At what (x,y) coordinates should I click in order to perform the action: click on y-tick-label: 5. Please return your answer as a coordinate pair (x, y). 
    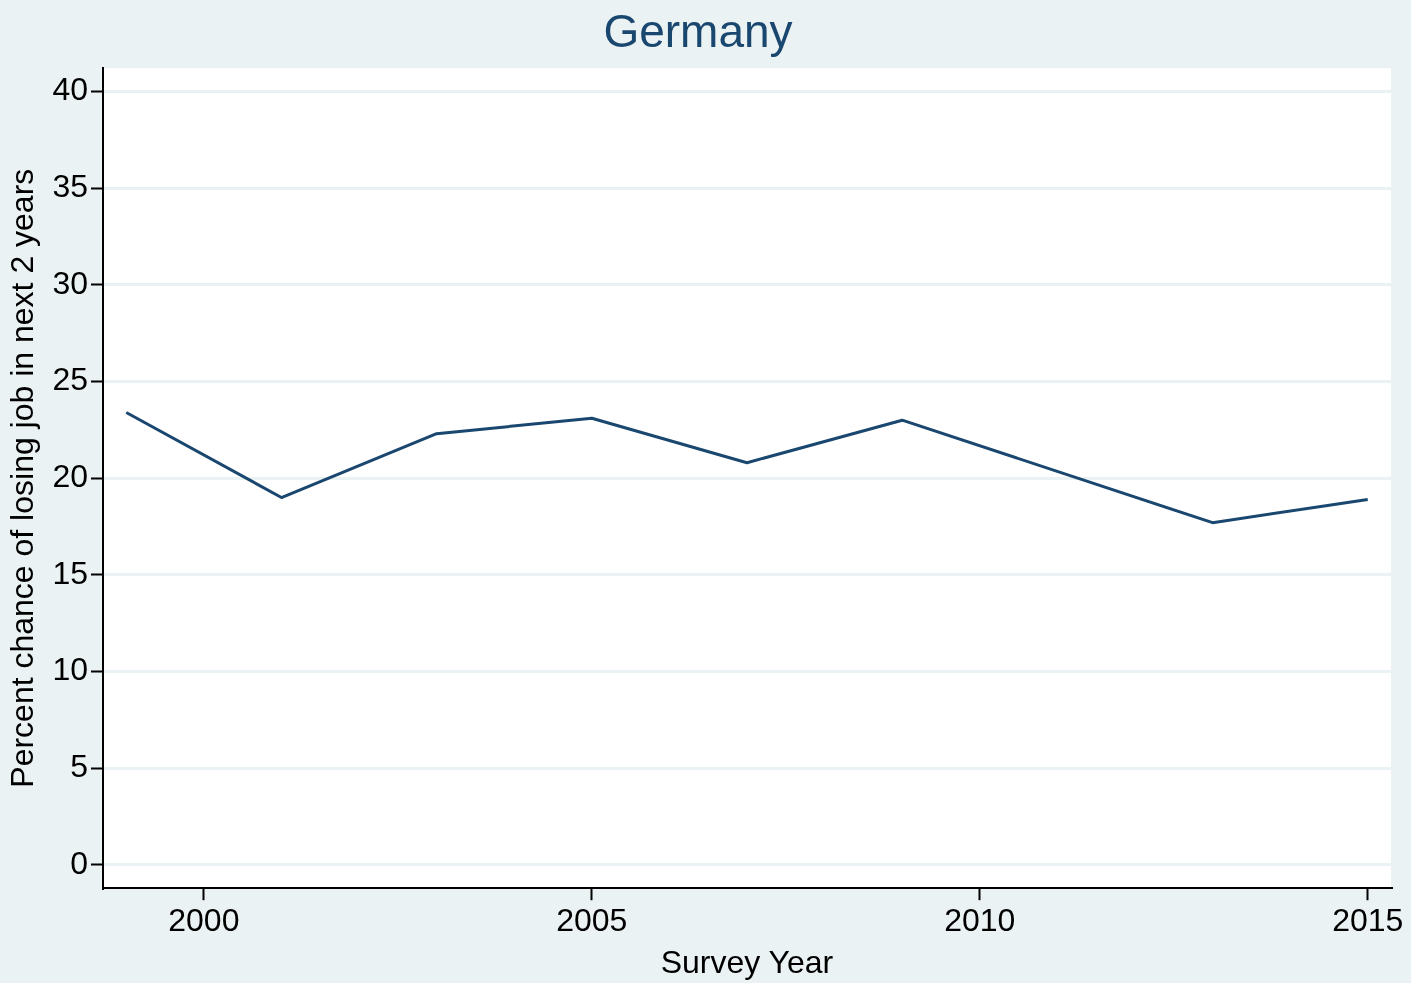
    Looking at the image, I should click on (79, 766).